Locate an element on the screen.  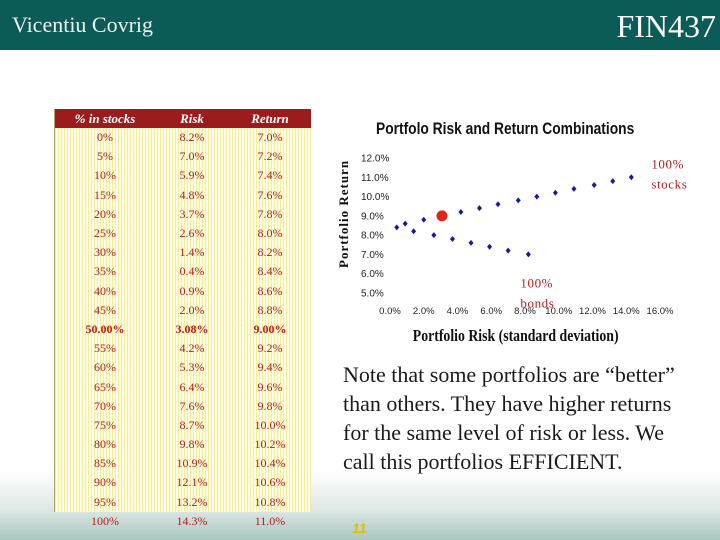
cell-risk: 2.6% is located at coordinates (192, 233).